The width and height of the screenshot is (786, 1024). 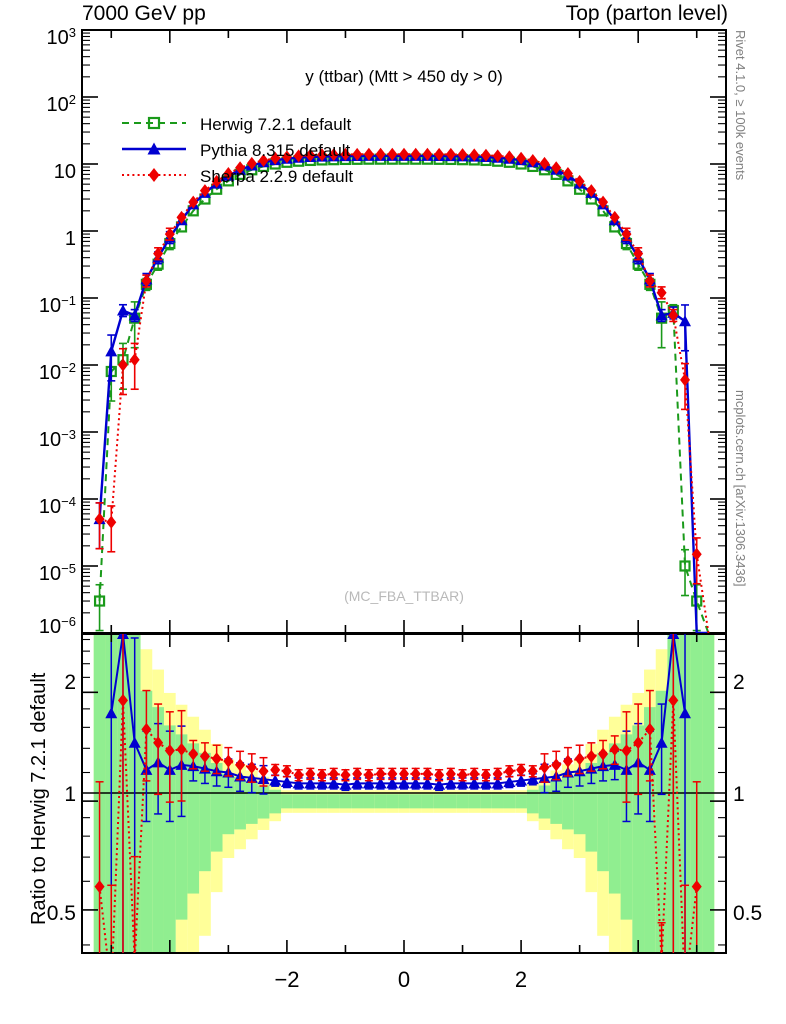 What do you see at coordinates (70, 794) in the screenshot?
I see `rytick-1-left: 1` at bounding box center [70, 794].